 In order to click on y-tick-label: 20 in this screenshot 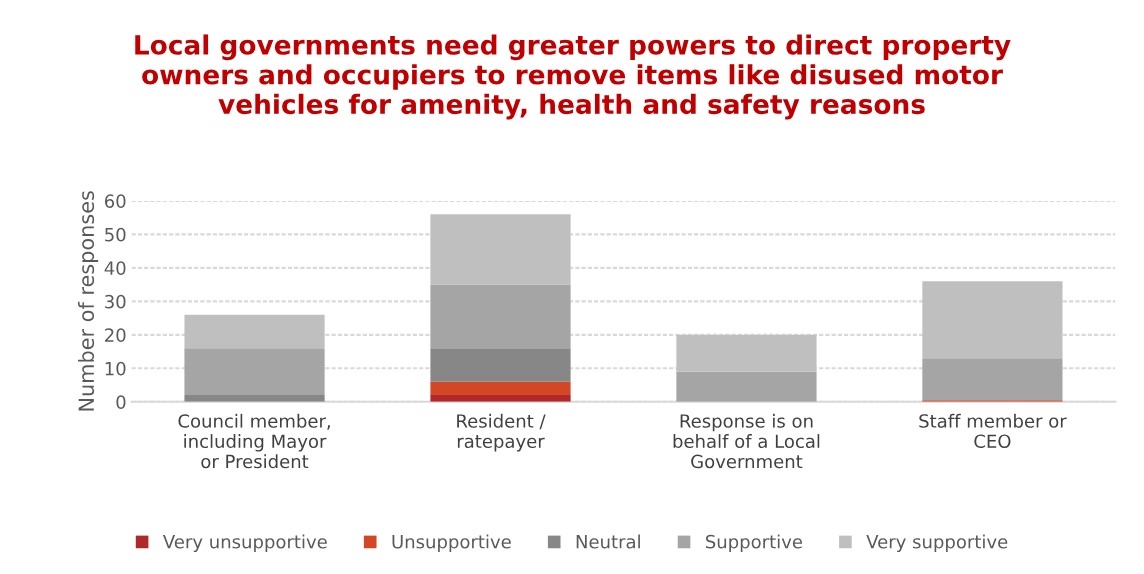, I will do `click(115, 335)`.